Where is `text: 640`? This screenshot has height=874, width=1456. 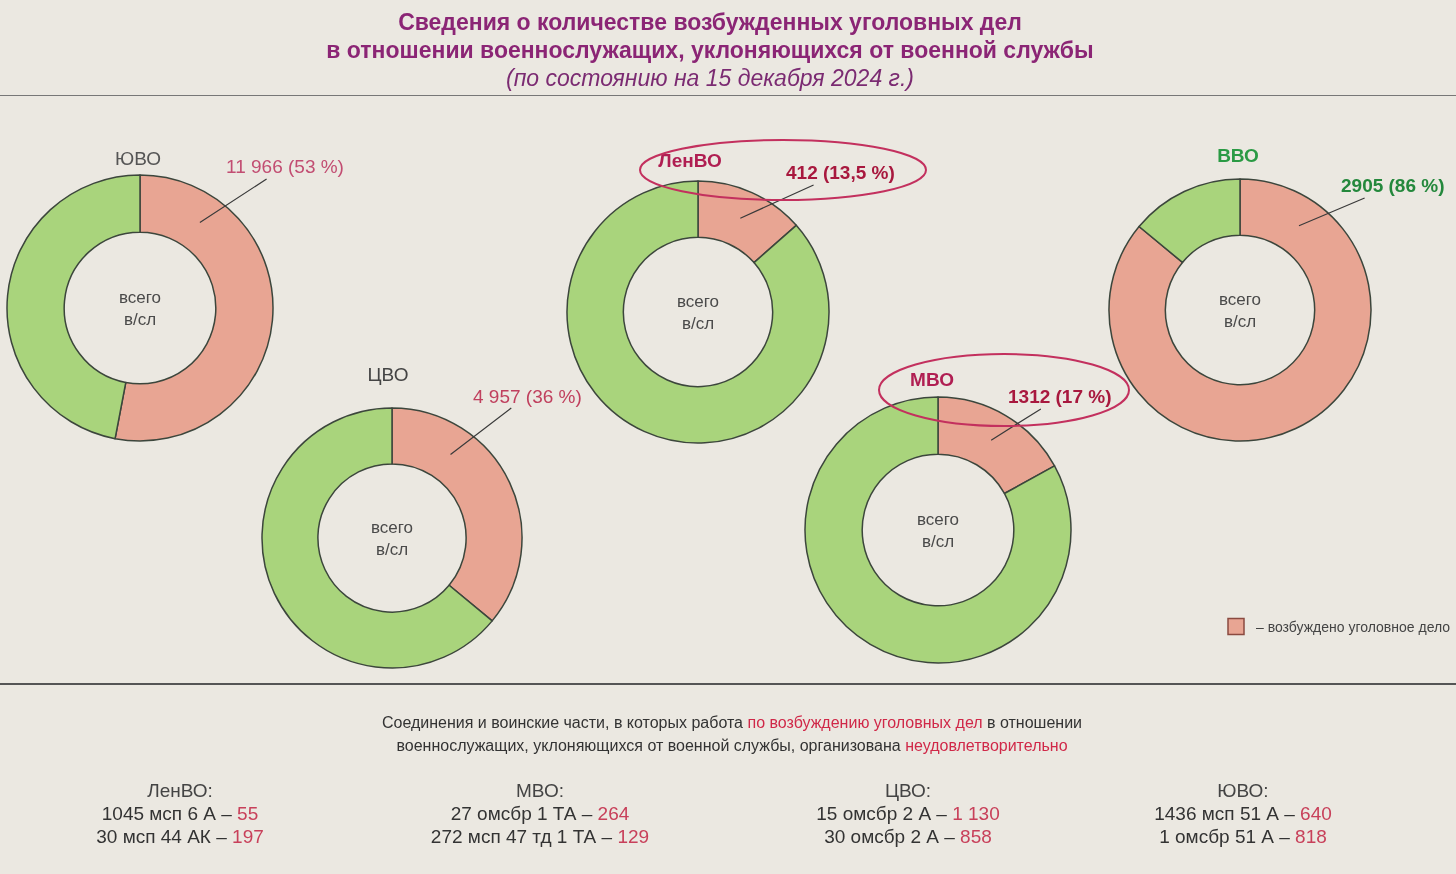
text: 640 is located at coordinates (1316, 813).